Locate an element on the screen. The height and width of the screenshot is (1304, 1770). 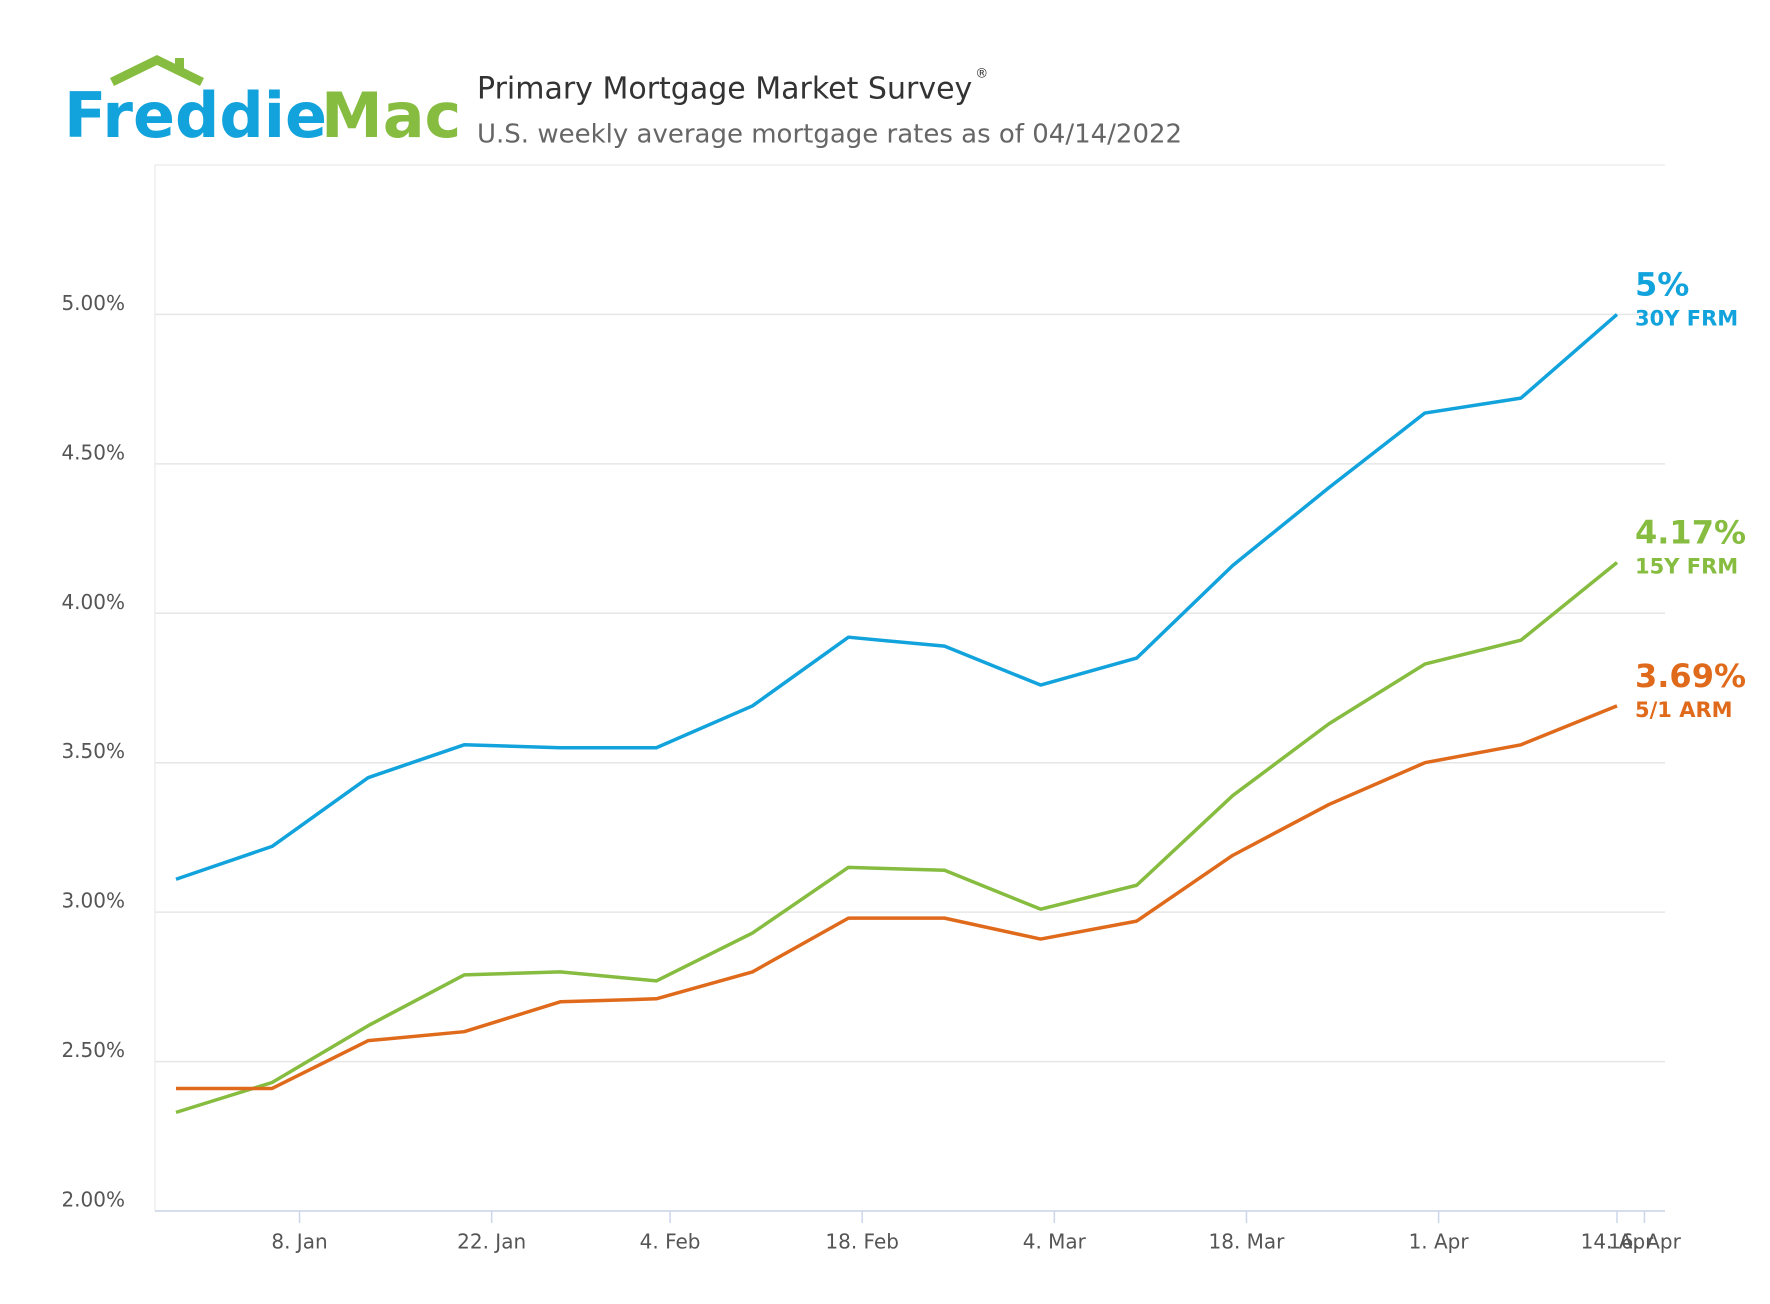
x-tick-label: 1. Apr is located at coordinates (1439, 1242).